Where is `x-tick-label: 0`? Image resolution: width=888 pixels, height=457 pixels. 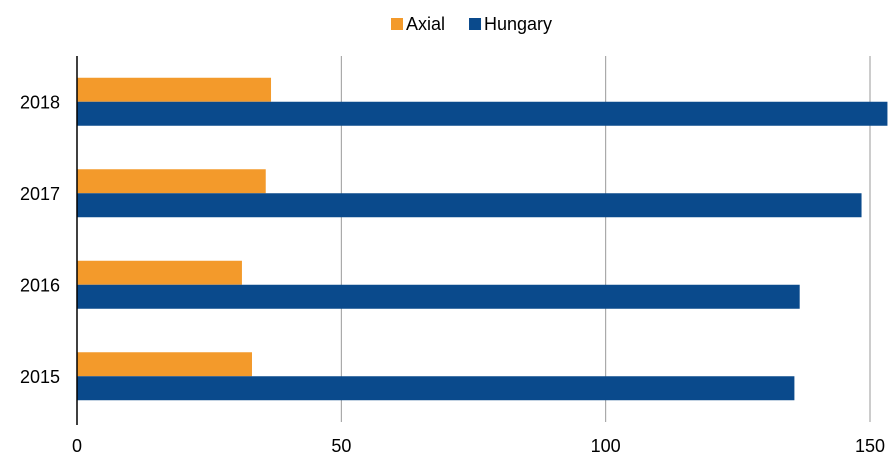 x-tick-label: 0 is located at coordinates (77, 446).